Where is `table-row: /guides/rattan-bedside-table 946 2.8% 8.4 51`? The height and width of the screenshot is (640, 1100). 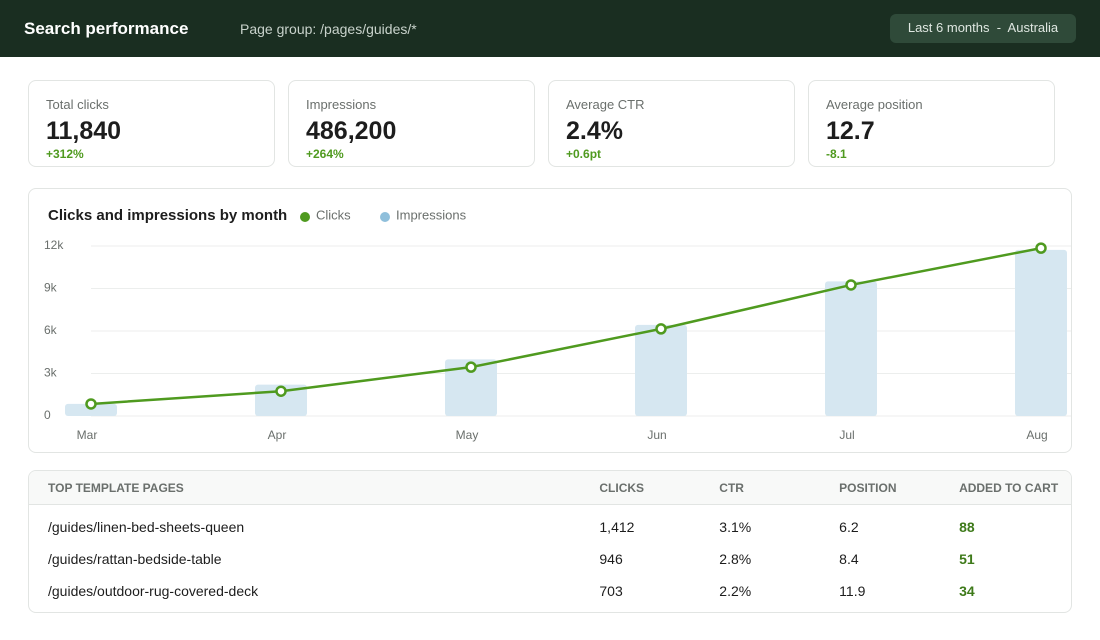
table-row: /guides/rattan-bedside-table 946 2.8% 8.4 51 is located at coordinates (550, 559).